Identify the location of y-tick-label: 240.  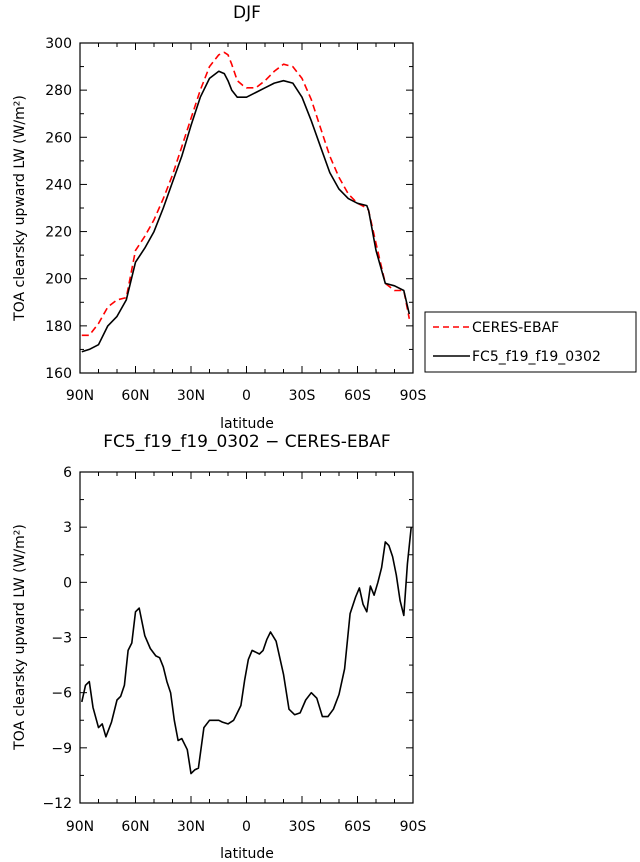
(58, 185).